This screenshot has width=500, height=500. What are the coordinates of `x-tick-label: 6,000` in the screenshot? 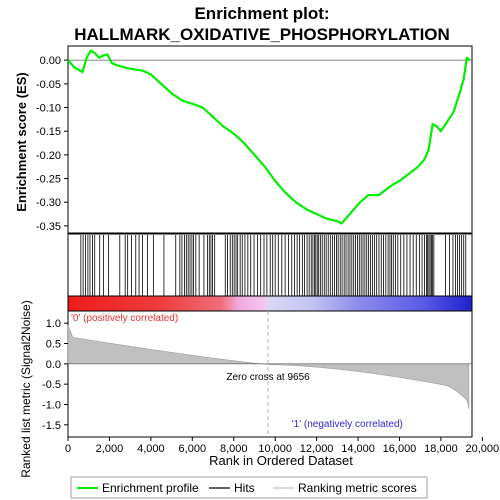 It's located at (193, 449).